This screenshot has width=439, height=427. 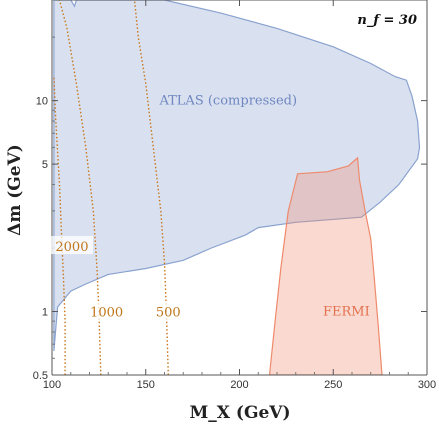 I want to click on contour-label-2000: 2000, so click(x=71, y=247).